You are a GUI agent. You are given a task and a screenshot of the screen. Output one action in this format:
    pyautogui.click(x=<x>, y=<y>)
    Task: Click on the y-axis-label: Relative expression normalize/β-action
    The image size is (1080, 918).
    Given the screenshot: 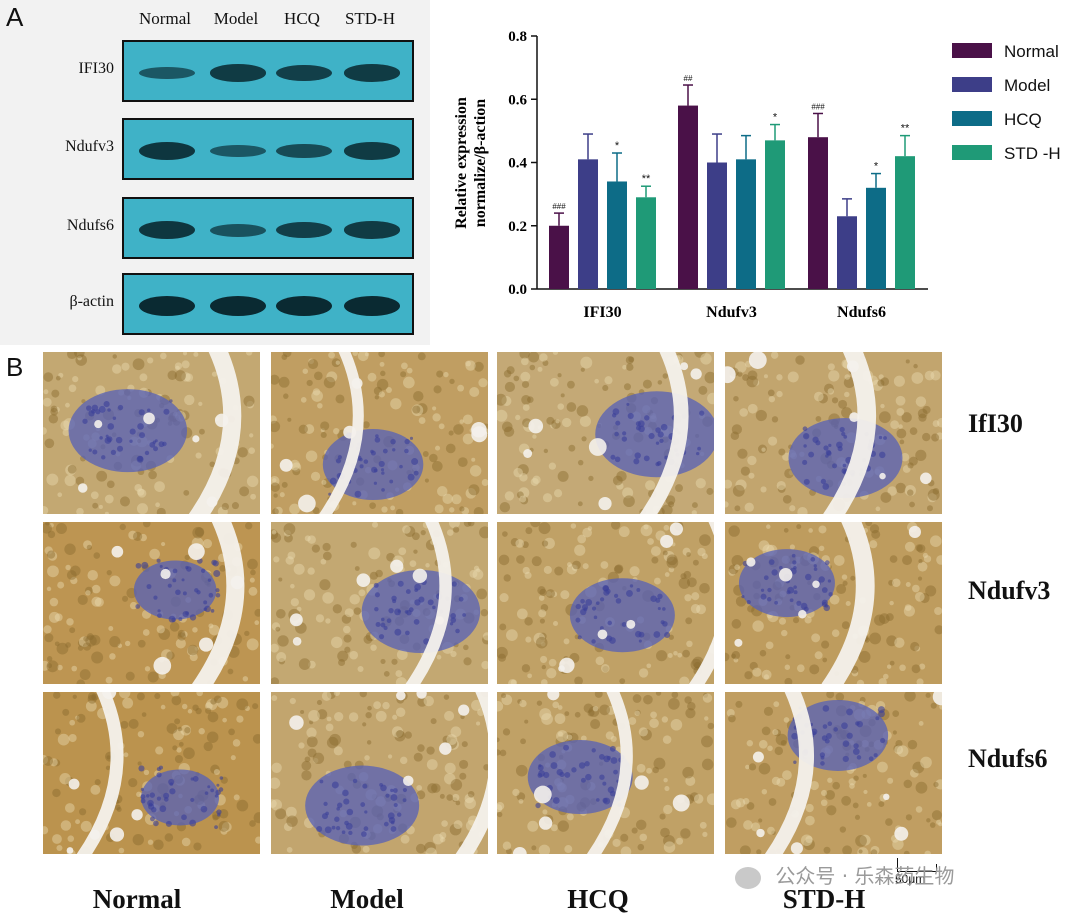 What is the action you would take?
    pyautogui.click(x=471, y=163)
    